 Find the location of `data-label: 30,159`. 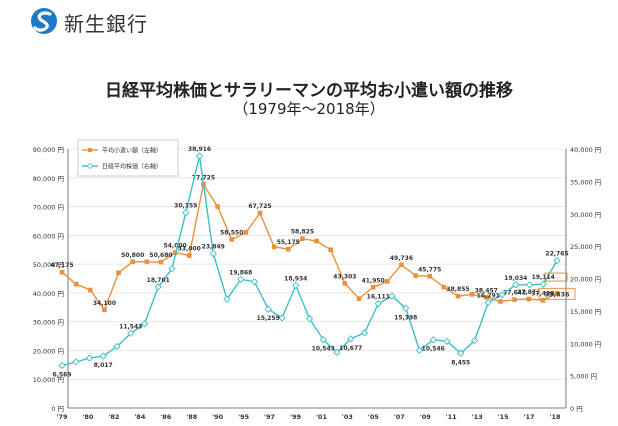

data-label: 30,159 is located at coordinates (185, 206).